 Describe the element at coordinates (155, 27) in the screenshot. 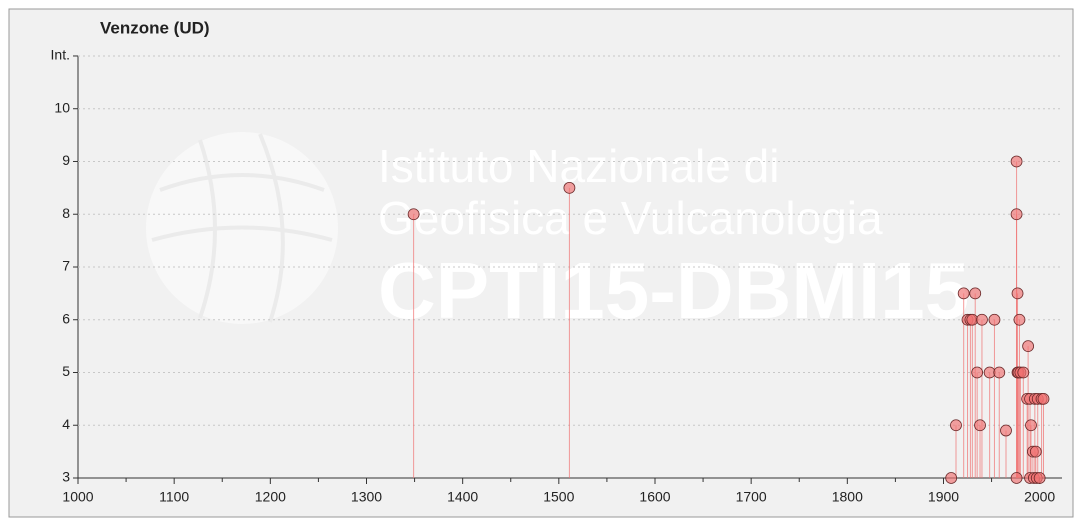

I see `chart-title: Venzone (UD)` at that location.